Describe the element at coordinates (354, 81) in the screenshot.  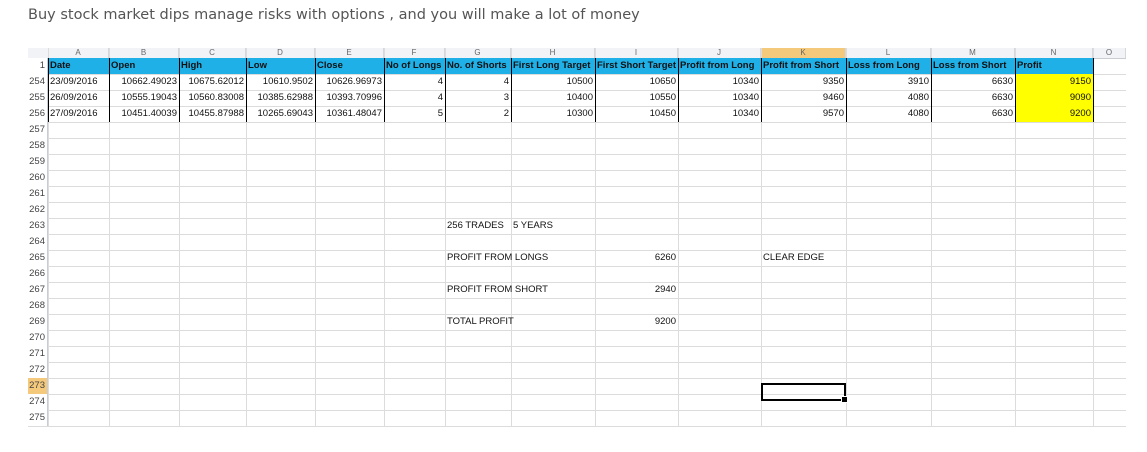
I see `data-cell: 10626.96973` at that location.